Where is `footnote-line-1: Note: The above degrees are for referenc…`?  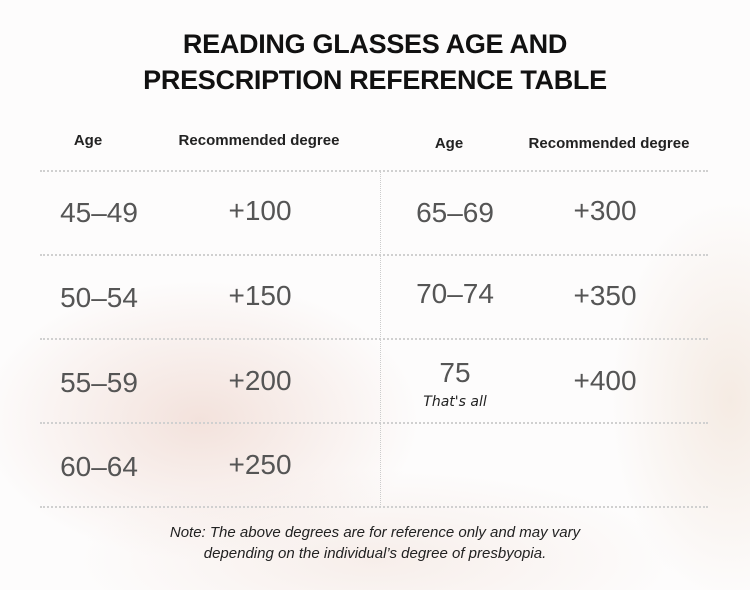 footnote-line-1: Note: The above degrees are for referenc… is located at coordinates (375, 532).